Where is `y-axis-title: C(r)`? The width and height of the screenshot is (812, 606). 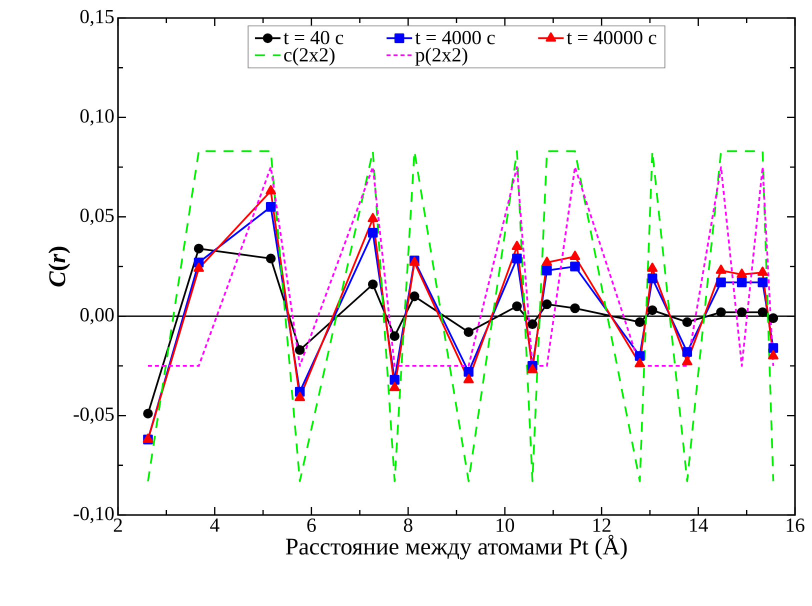 y-axis-title: C(r) is located at coordinates (59, 266).